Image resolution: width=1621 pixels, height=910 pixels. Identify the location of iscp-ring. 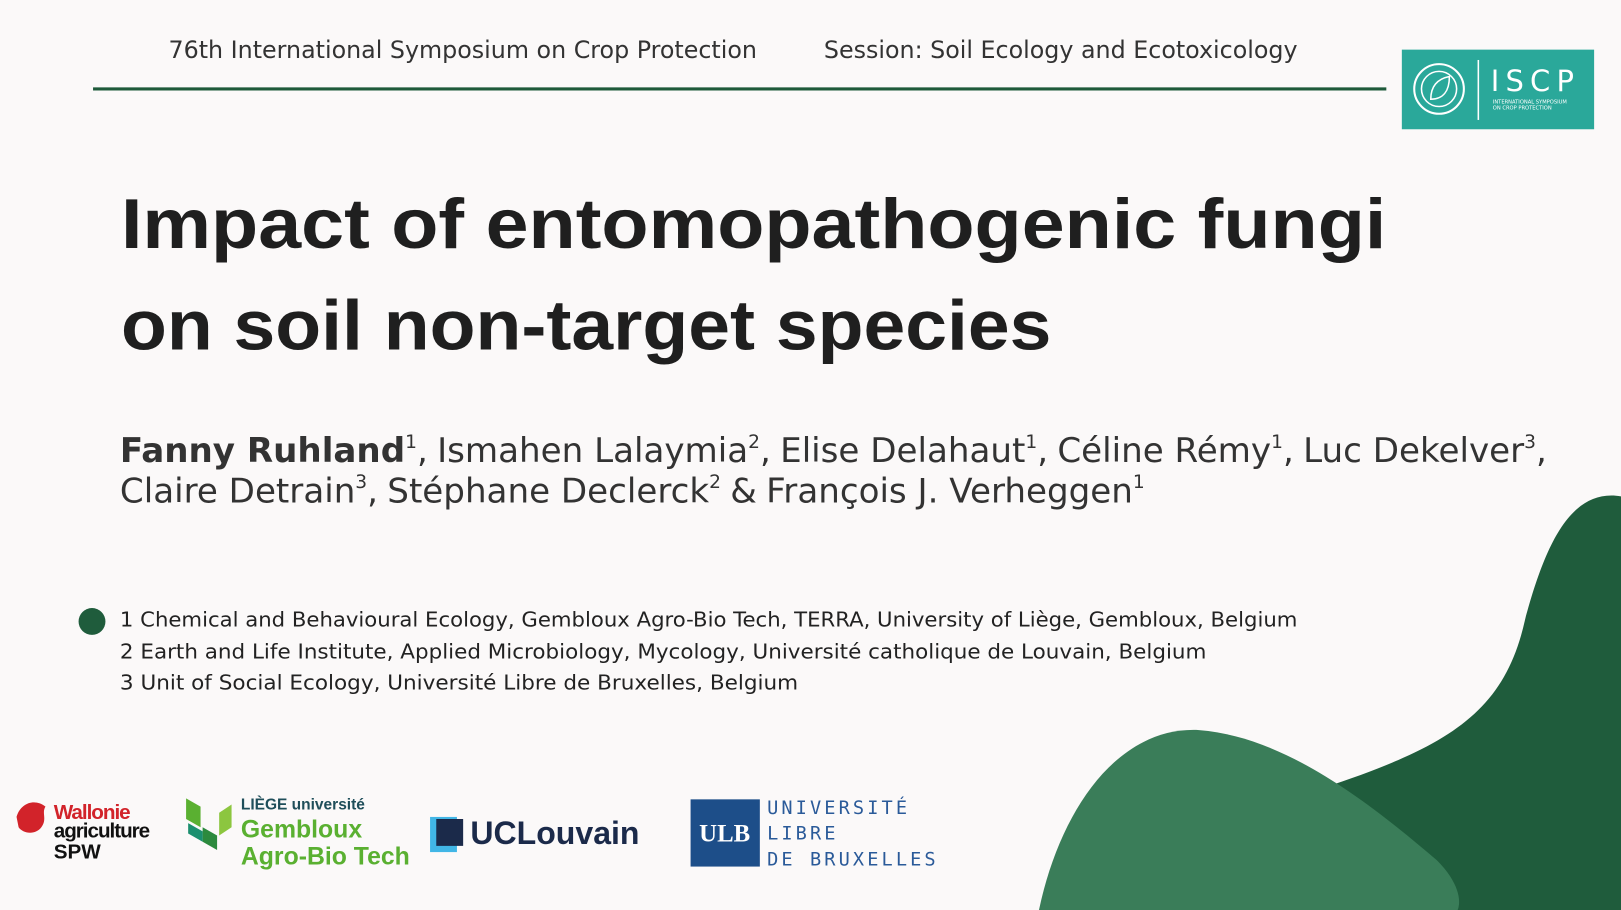
(1439, 89).